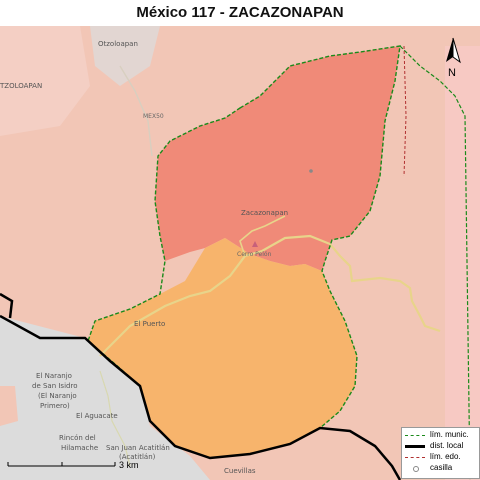 The width and height of the screenshot is (480, 480). I want to click on label-acatitlan: (Acatitlán), so click(137, 457).